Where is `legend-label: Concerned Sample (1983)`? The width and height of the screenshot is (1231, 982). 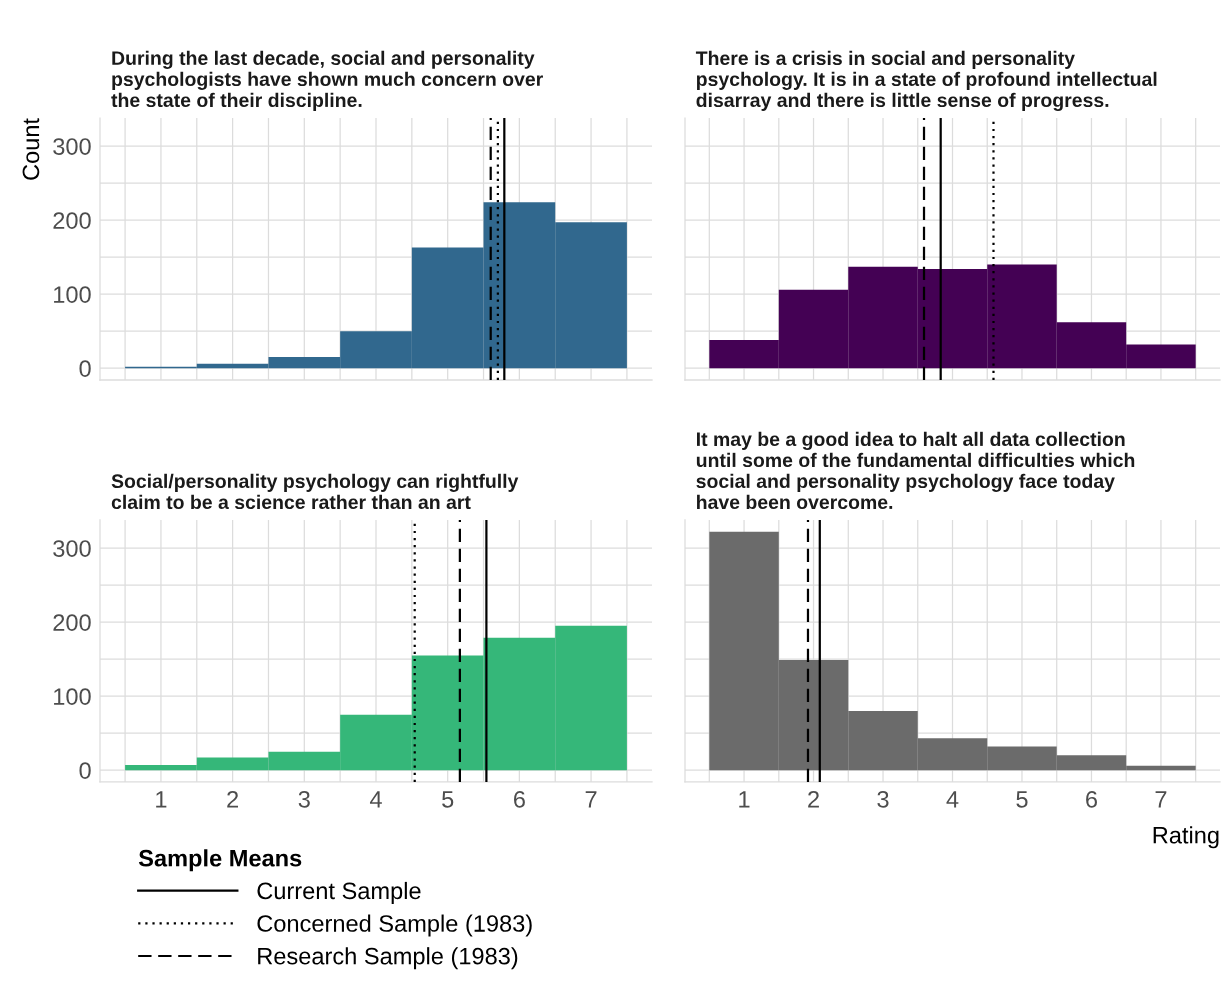
legend-label: Concerned Sample (1983) is located at coordinates (394, 925).